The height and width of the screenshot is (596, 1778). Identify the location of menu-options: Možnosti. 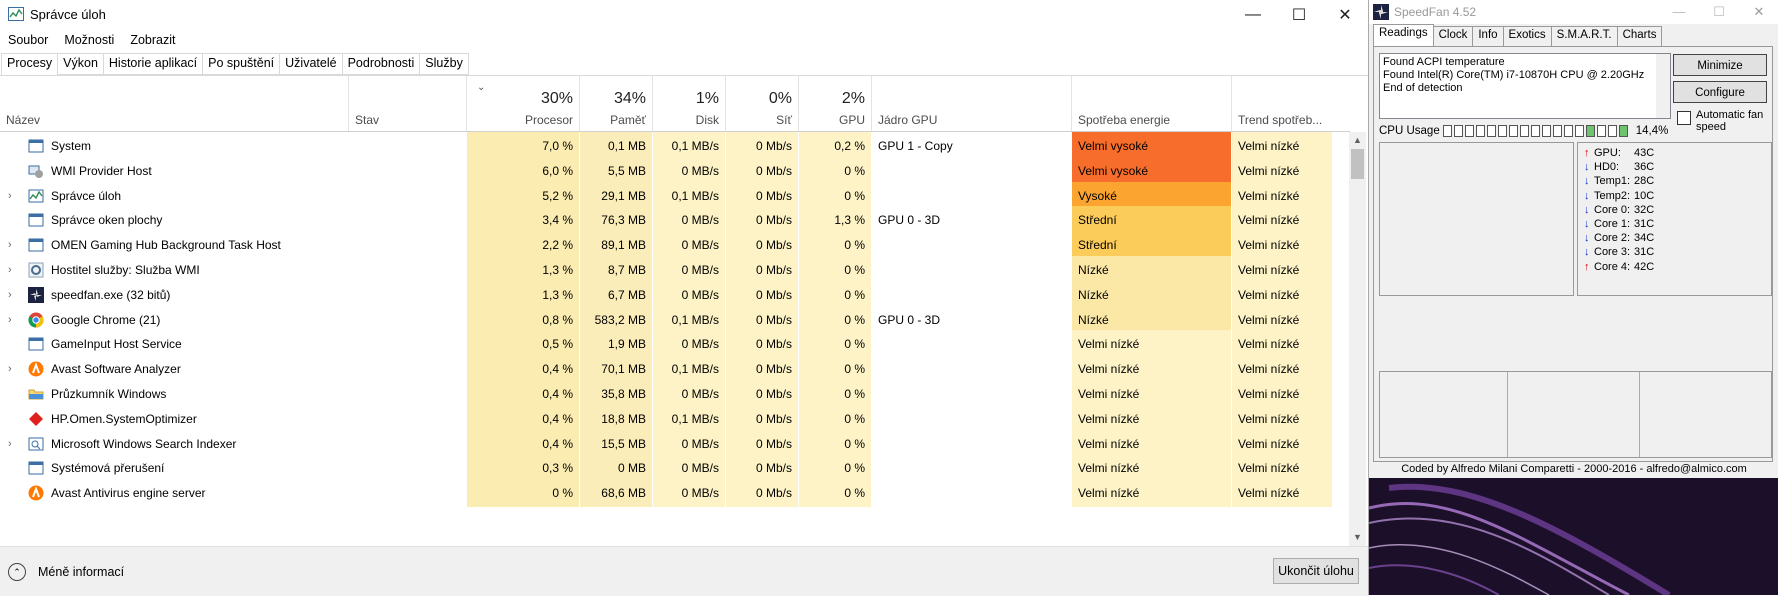
(89, 40).